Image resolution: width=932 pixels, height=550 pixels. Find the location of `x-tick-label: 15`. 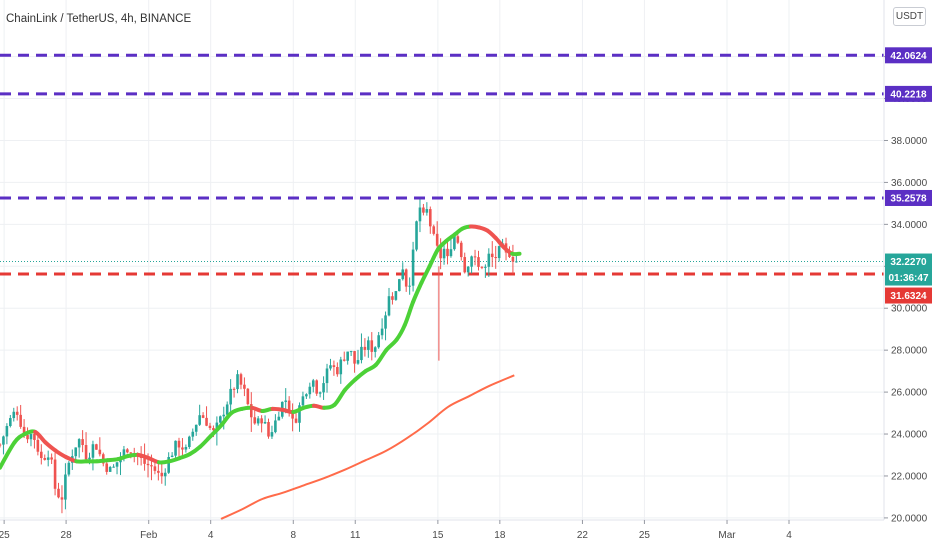

x-tick-label: 15 is located at coordinates (438, 535).